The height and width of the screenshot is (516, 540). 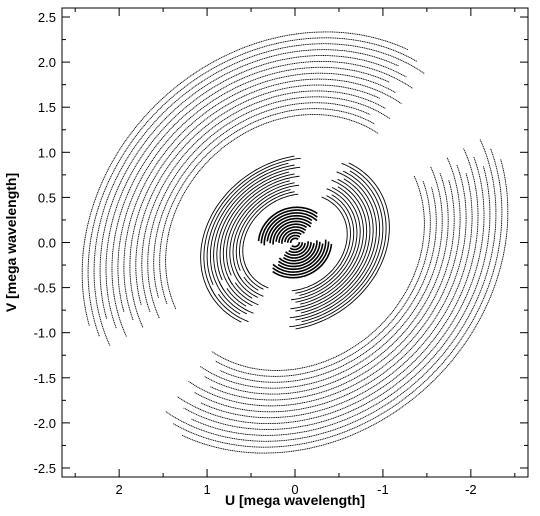 What do you see at coordinates (383, 489) in the screenshot?
I see `x-tick-label: -1` at bounding box center [383, 489].